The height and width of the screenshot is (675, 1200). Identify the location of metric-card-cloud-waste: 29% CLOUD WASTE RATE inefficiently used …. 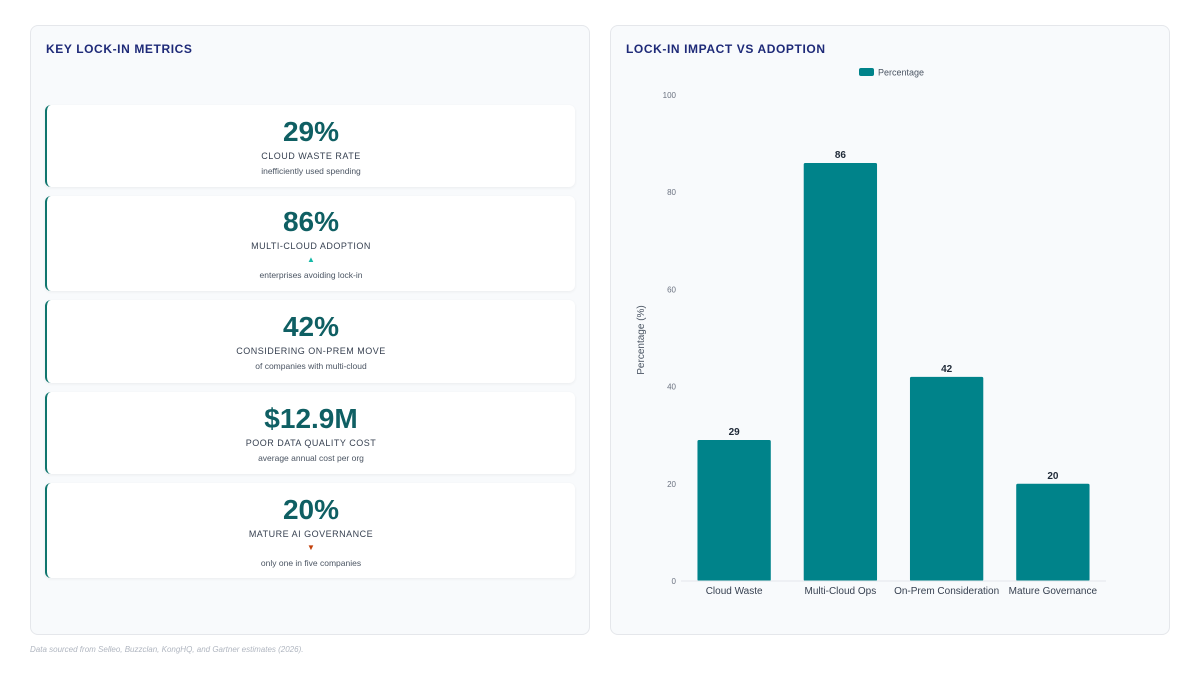
(310, 146).